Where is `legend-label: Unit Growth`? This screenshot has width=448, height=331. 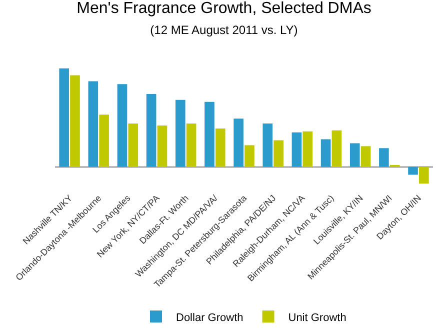 legend-label: Unit Growth is located at coordinates (317, 318).